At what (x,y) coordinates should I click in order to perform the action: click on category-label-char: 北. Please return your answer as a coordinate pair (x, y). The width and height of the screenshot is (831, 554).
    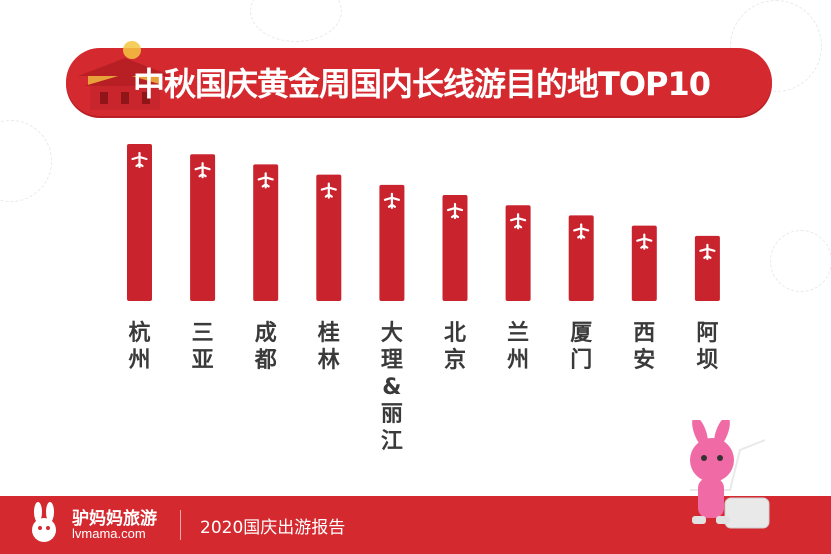
    Looking at the image, I should click on (455, 333).